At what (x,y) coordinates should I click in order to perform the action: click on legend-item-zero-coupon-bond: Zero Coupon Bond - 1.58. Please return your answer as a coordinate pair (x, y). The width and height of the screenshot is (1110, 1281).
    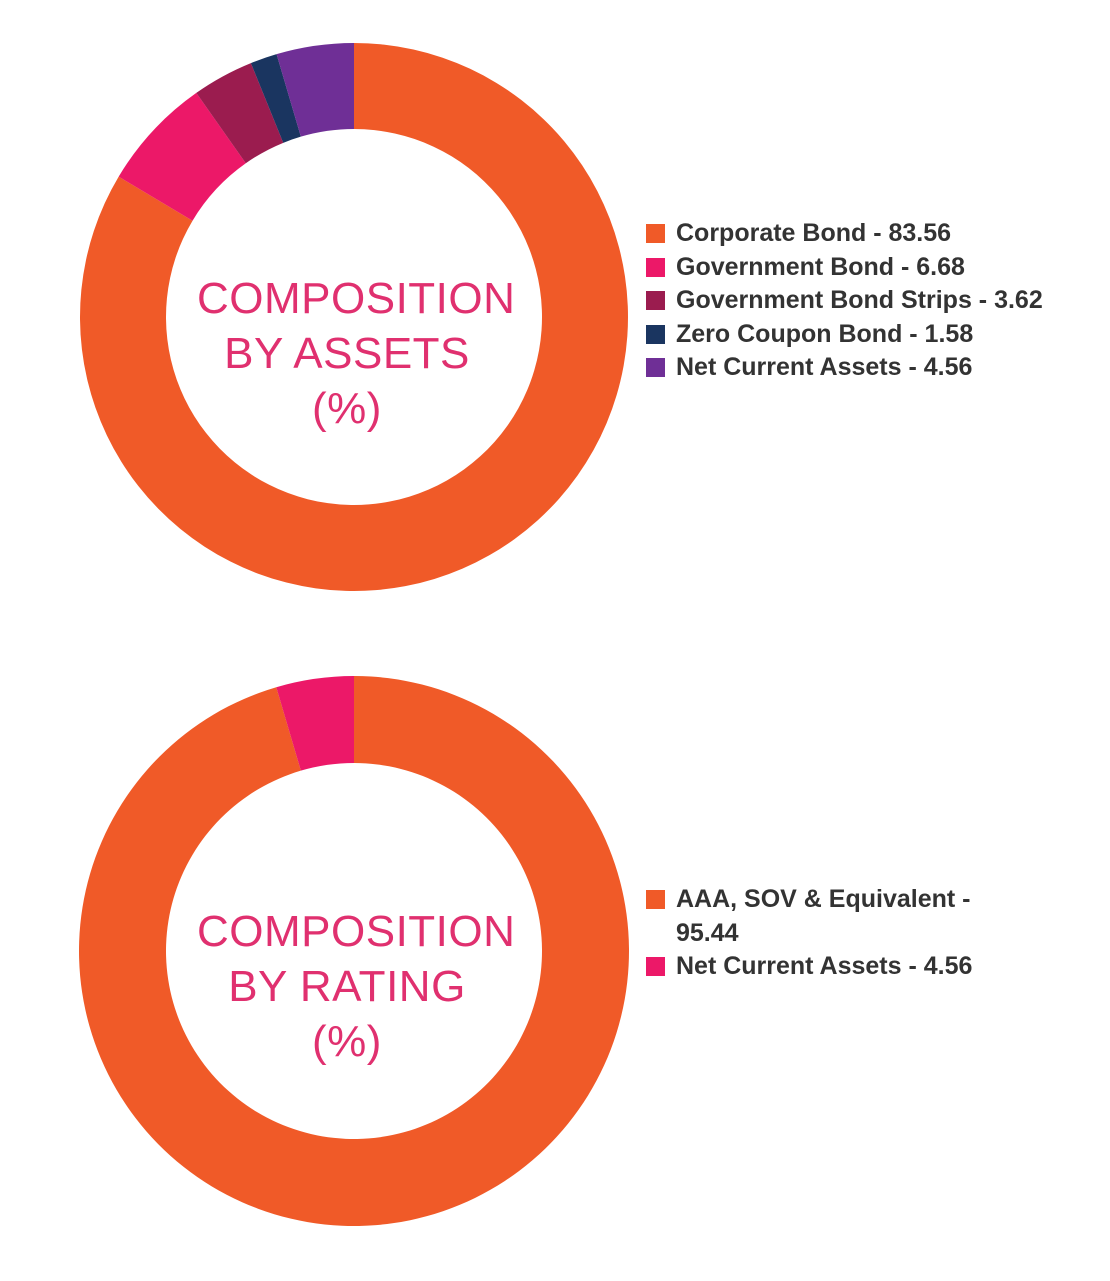
    Looking at the image, I should click on (844, 335).